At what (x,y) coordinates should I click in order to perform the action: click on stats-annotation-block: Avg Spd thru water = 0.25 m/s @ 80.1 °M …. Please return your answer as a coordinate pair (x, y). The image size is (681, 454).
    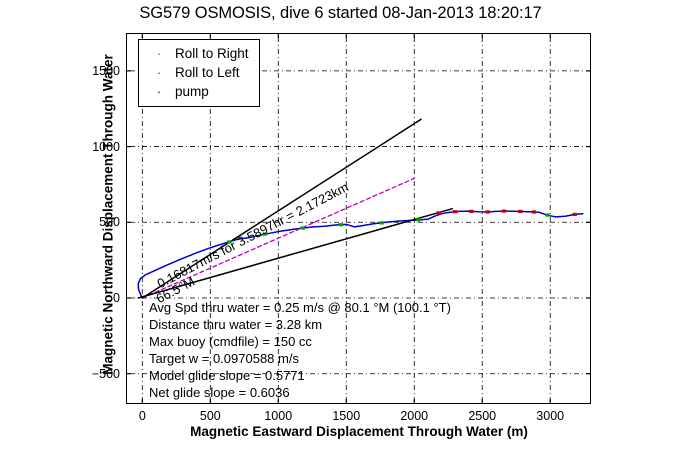
    Looking at the image, I should click on (300, 350).